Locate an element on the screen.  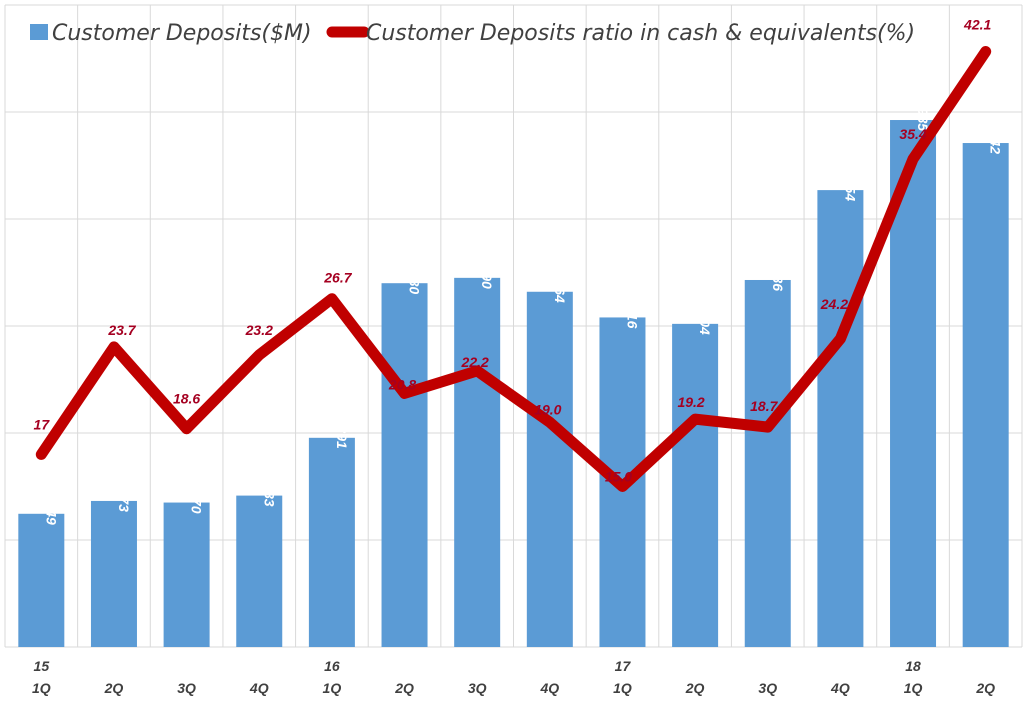
line-label: 42.1 is located at coordinates (977, 25).